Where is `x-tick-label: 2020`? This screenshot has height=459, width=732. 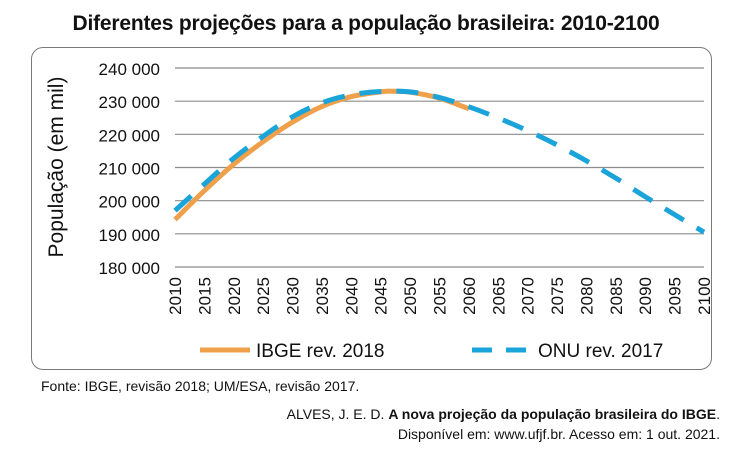
x-tick-label: 2020 is located at coordinates (234, 296).